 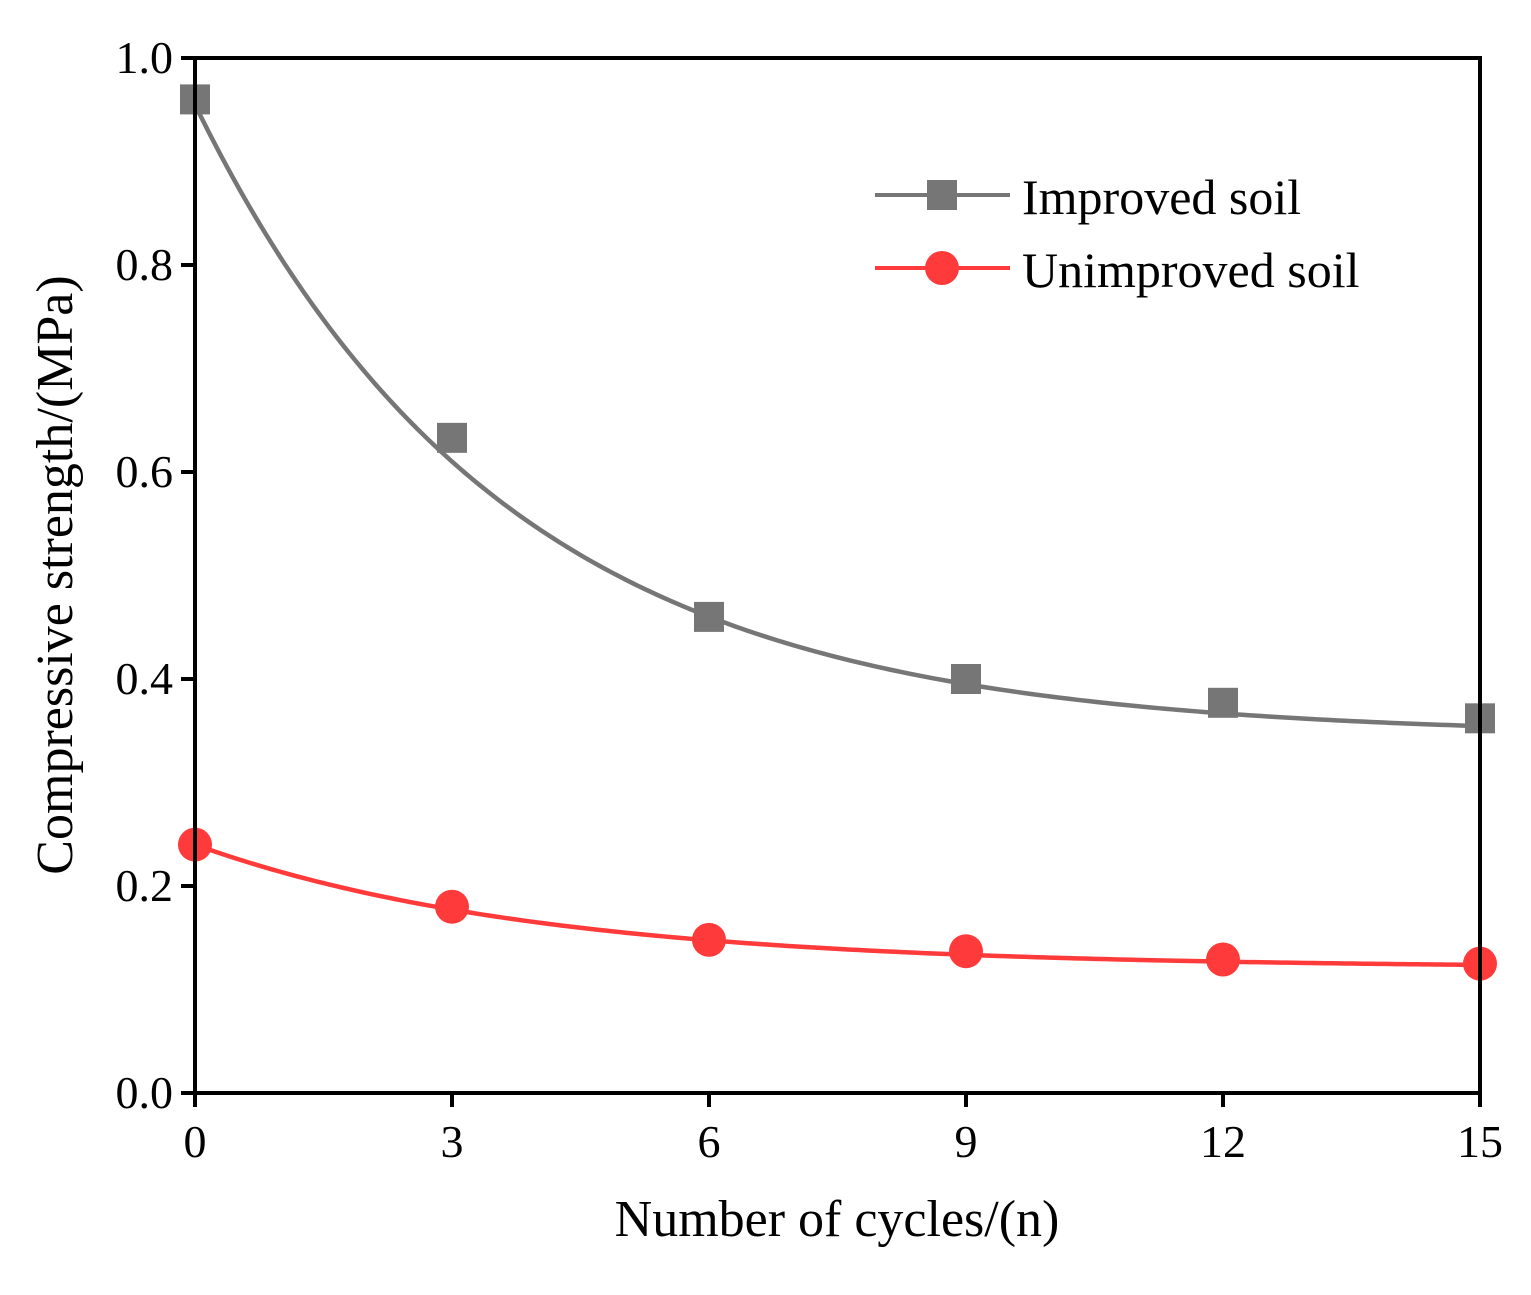 I want to click on legend-label-unimproved-soil: Unimproved soil, so click(x=1190, y=270).